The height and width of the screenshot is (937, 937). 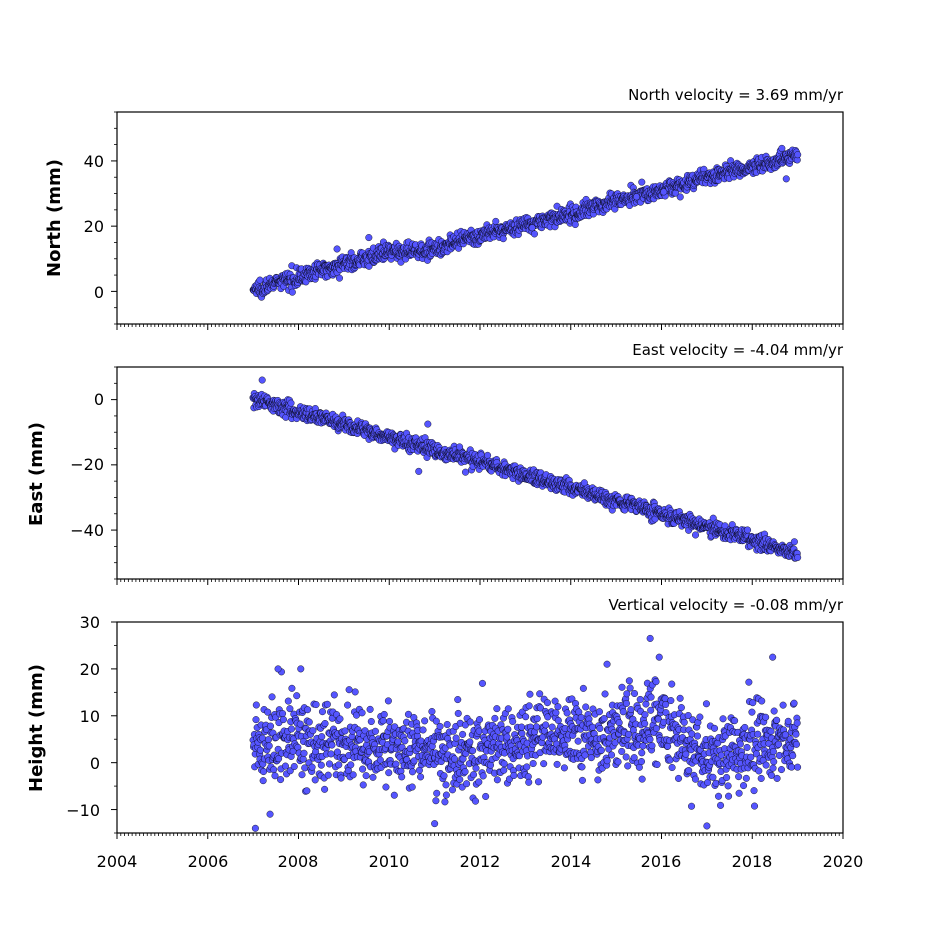 I want to click on east-panel-title: East velocity = -4.04 mm/yr, so click(x=738, y=350).